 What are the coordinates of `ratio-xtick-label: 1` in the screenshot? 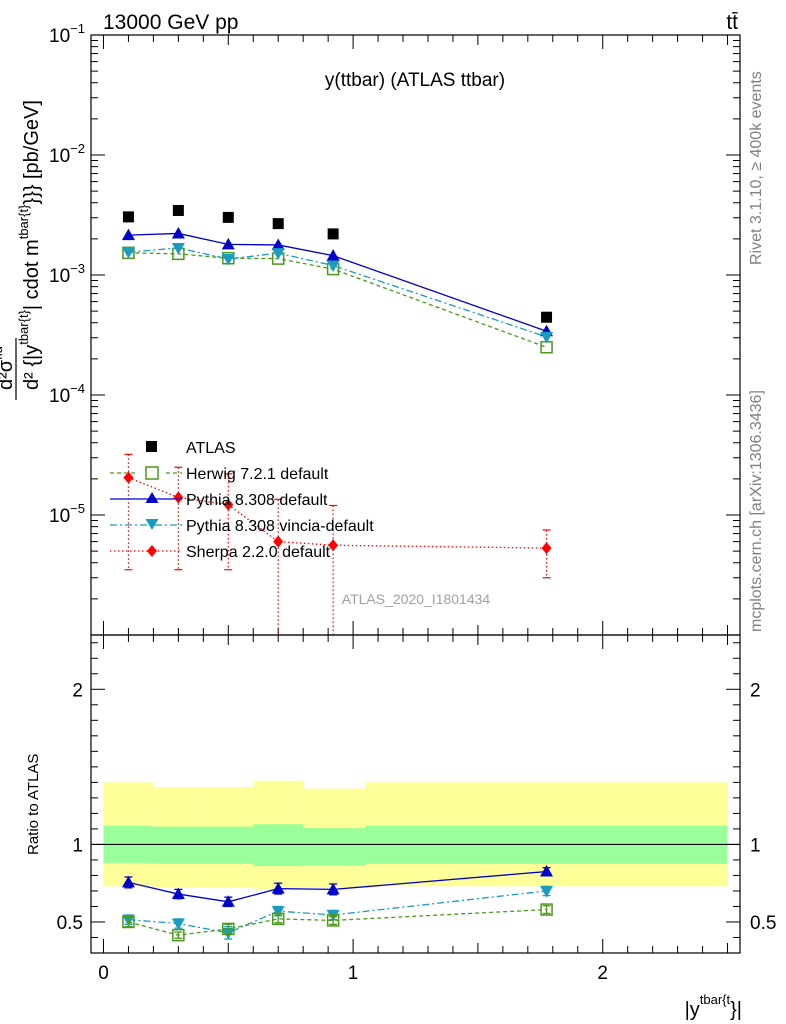 It's located at (353, 973).